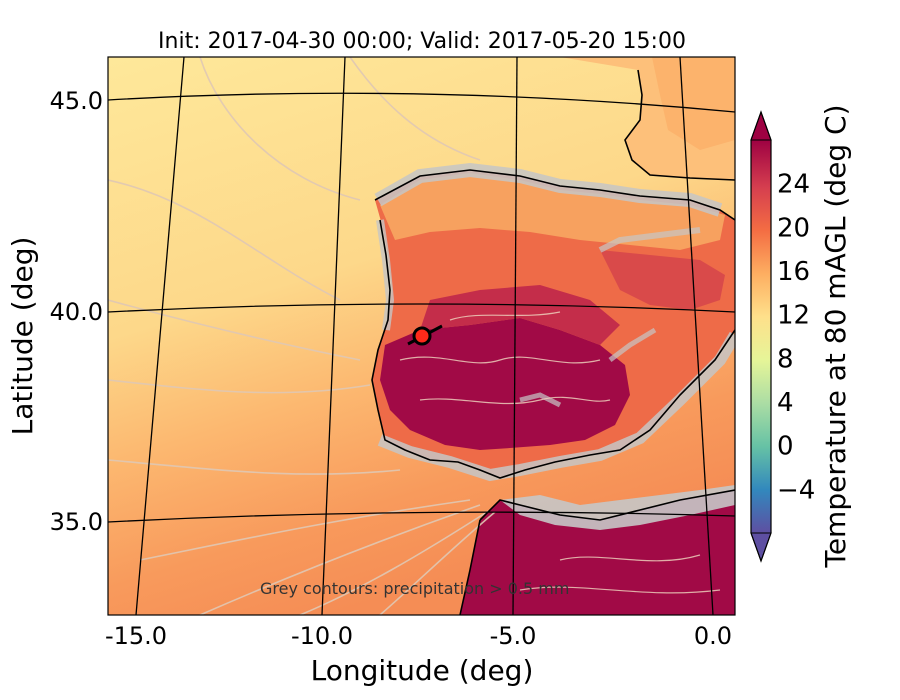 The width and height of the screenshot is (900, 700). I want to click on colorbar-tick-label: 24, so click(793, 185).